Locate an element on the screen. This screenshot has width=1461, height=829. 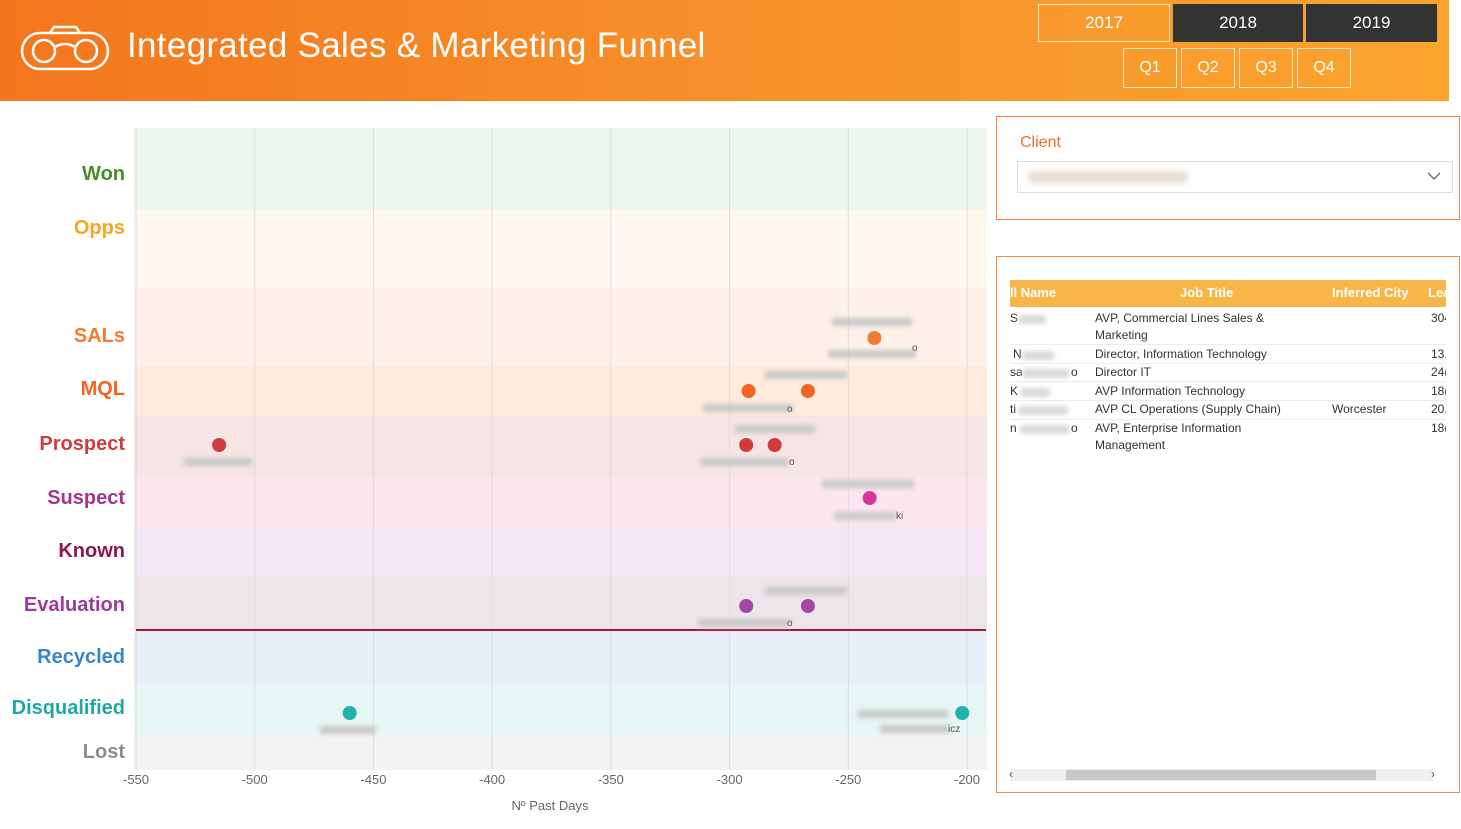
table-header: Full Name Job Title Inferred City Lead is located at coordinates (1228, 293).